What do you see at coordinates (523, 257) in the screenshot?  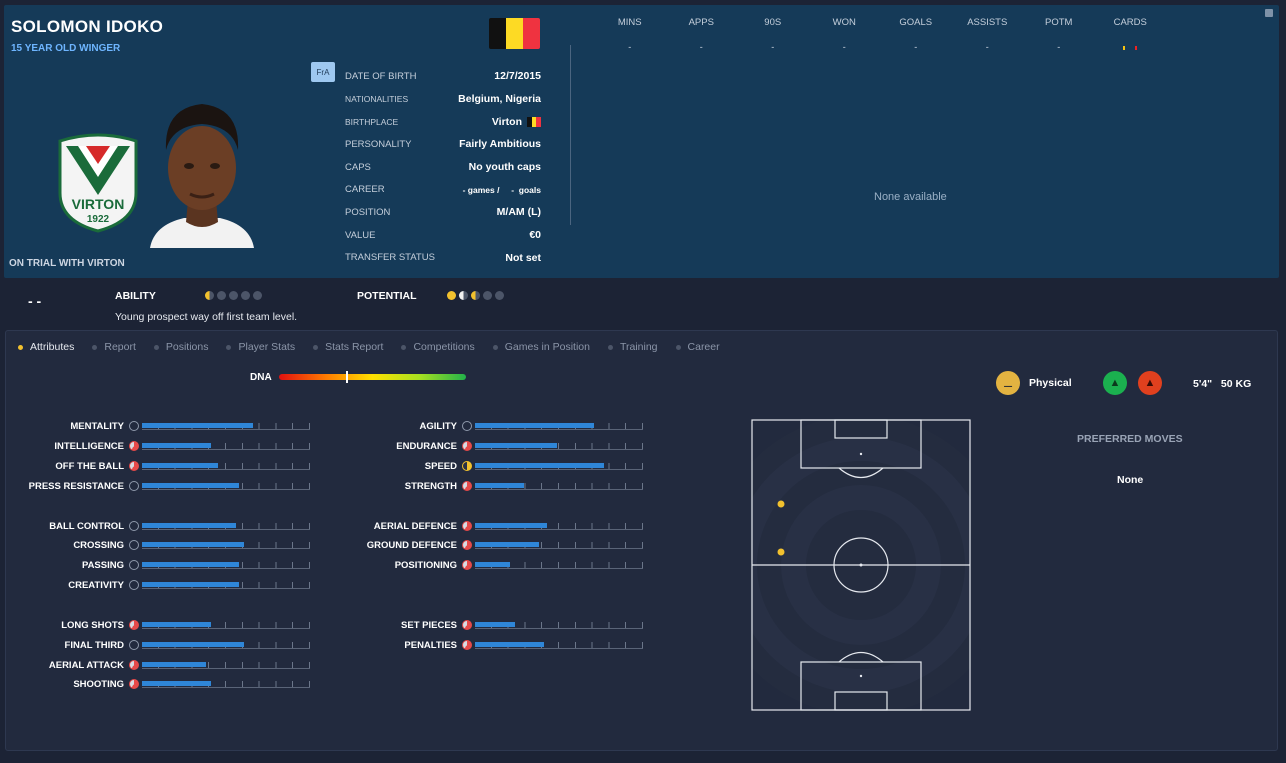 I see `info-value: Not set` at bounding box center [523, 257].